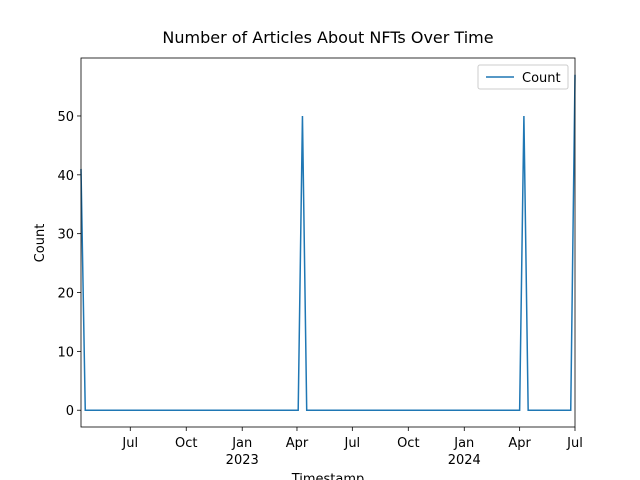 This screenshot has width=640, height=480. I want to click on chart-title: Number of Articles About NFTs Over Time, so click(327, 37).